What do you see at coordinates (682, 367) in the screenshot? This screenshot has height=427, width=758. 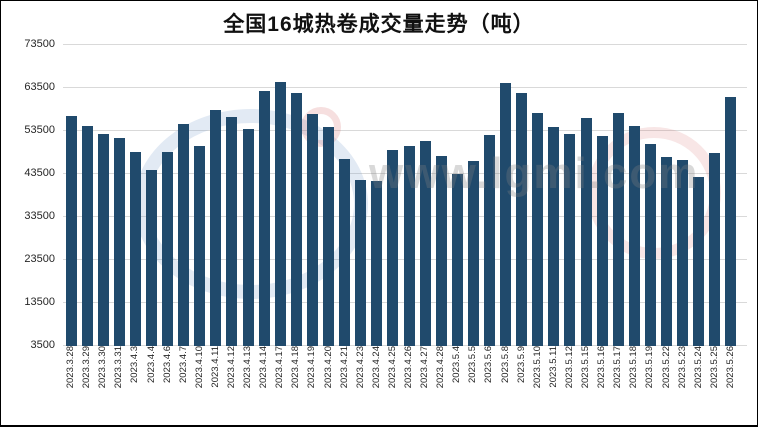 I see `x-tick-label: 2023.5.23` at bounding box center [682, 367].